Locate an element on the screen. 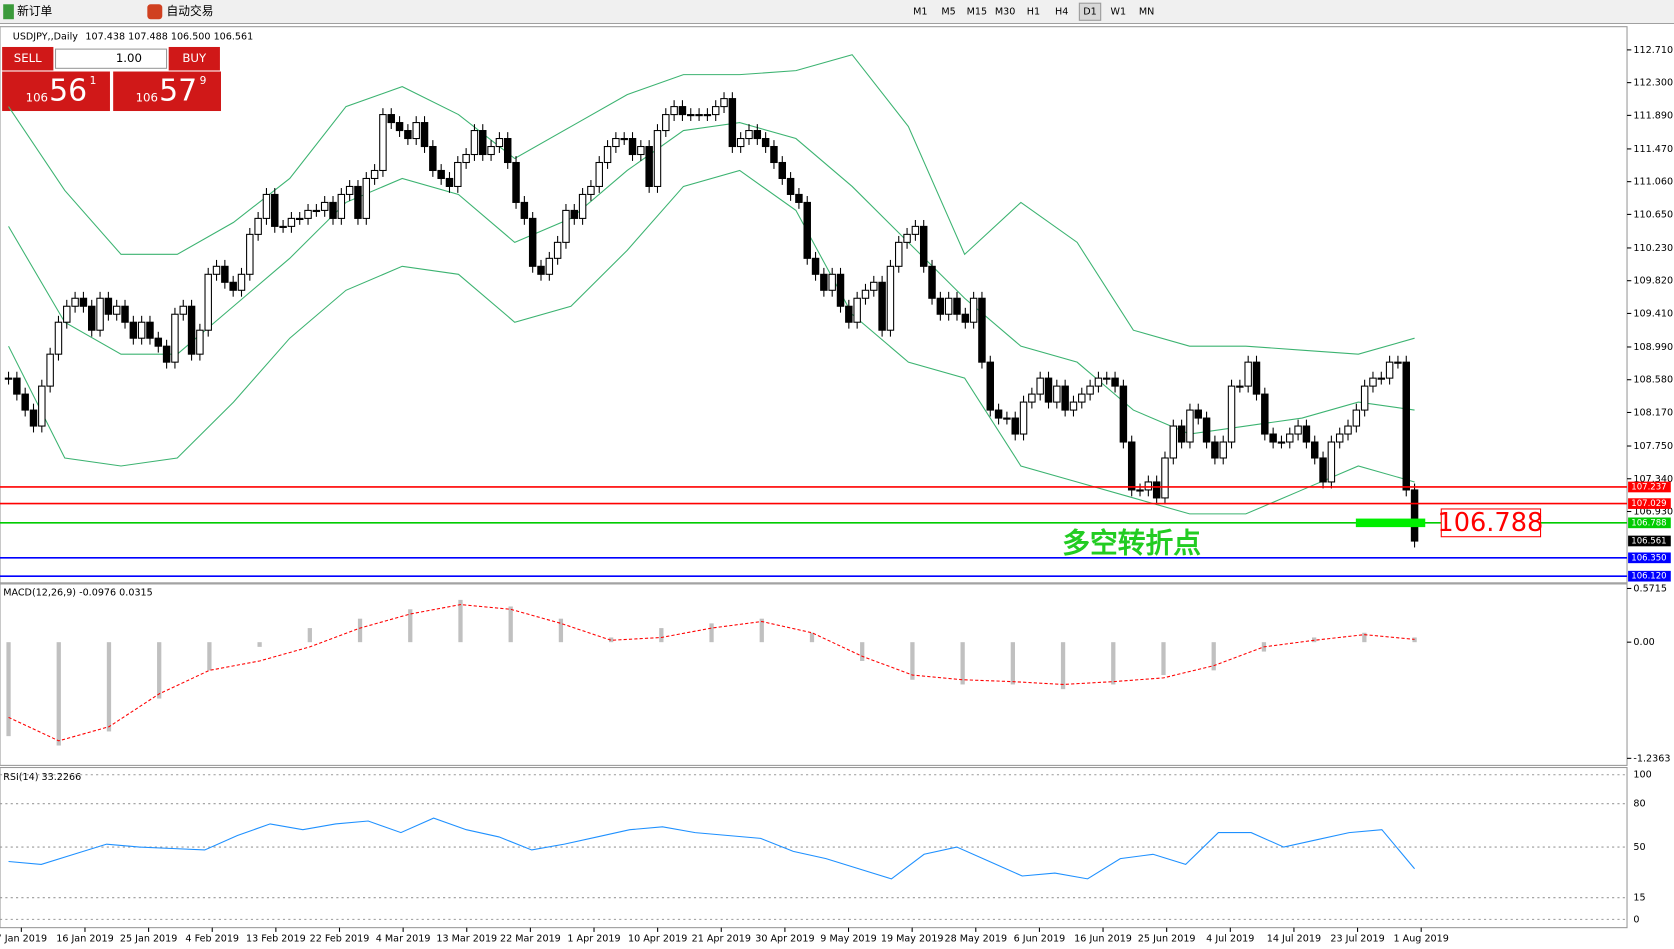 The image size is (1674, 949). bid-box is located at coordinates (56, 91).